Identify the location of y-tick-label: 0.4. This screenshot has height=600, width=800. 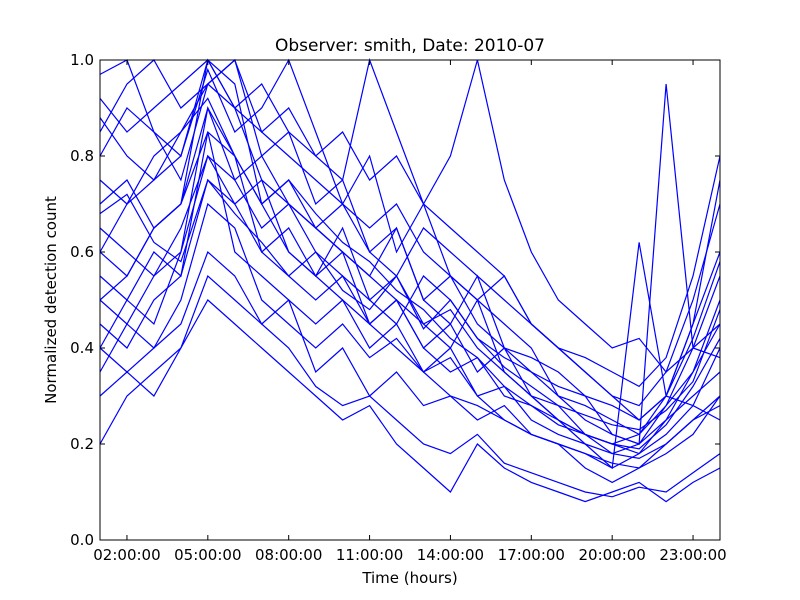
(82, 348).